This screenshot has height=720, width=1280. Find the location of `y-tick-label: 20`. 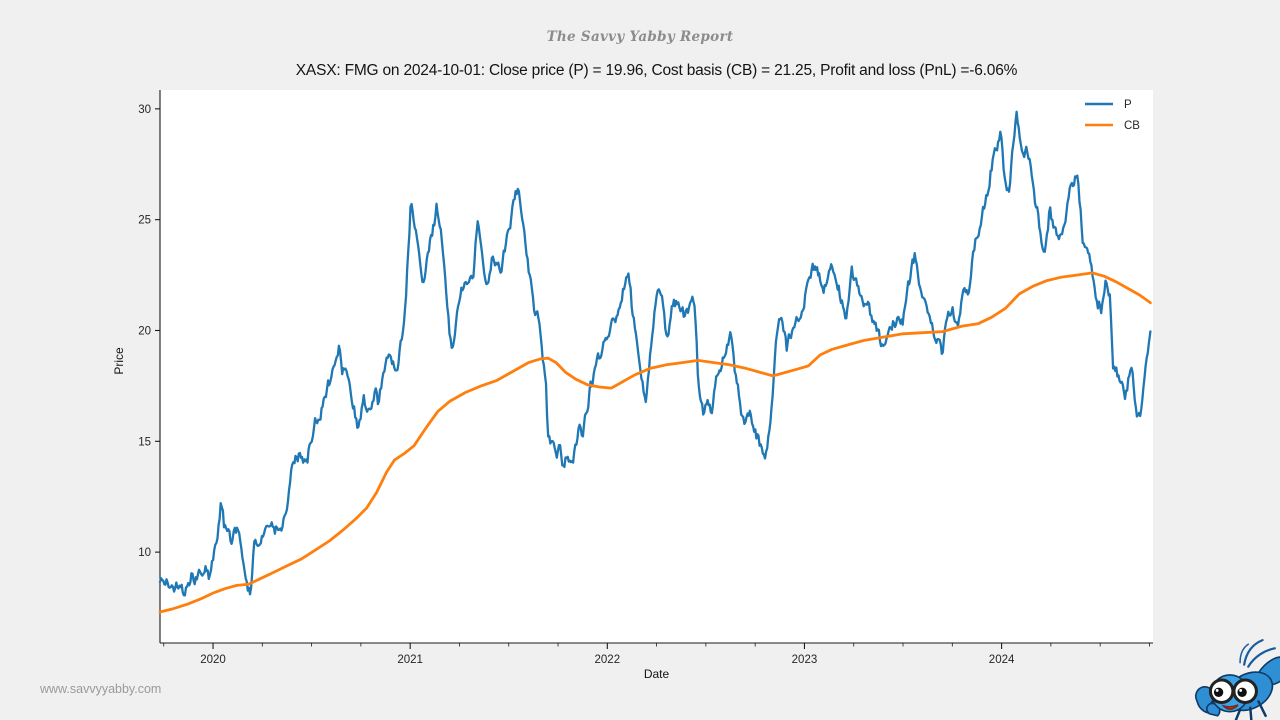

y-tick-label: 20 is located at coordinates (144, 331).